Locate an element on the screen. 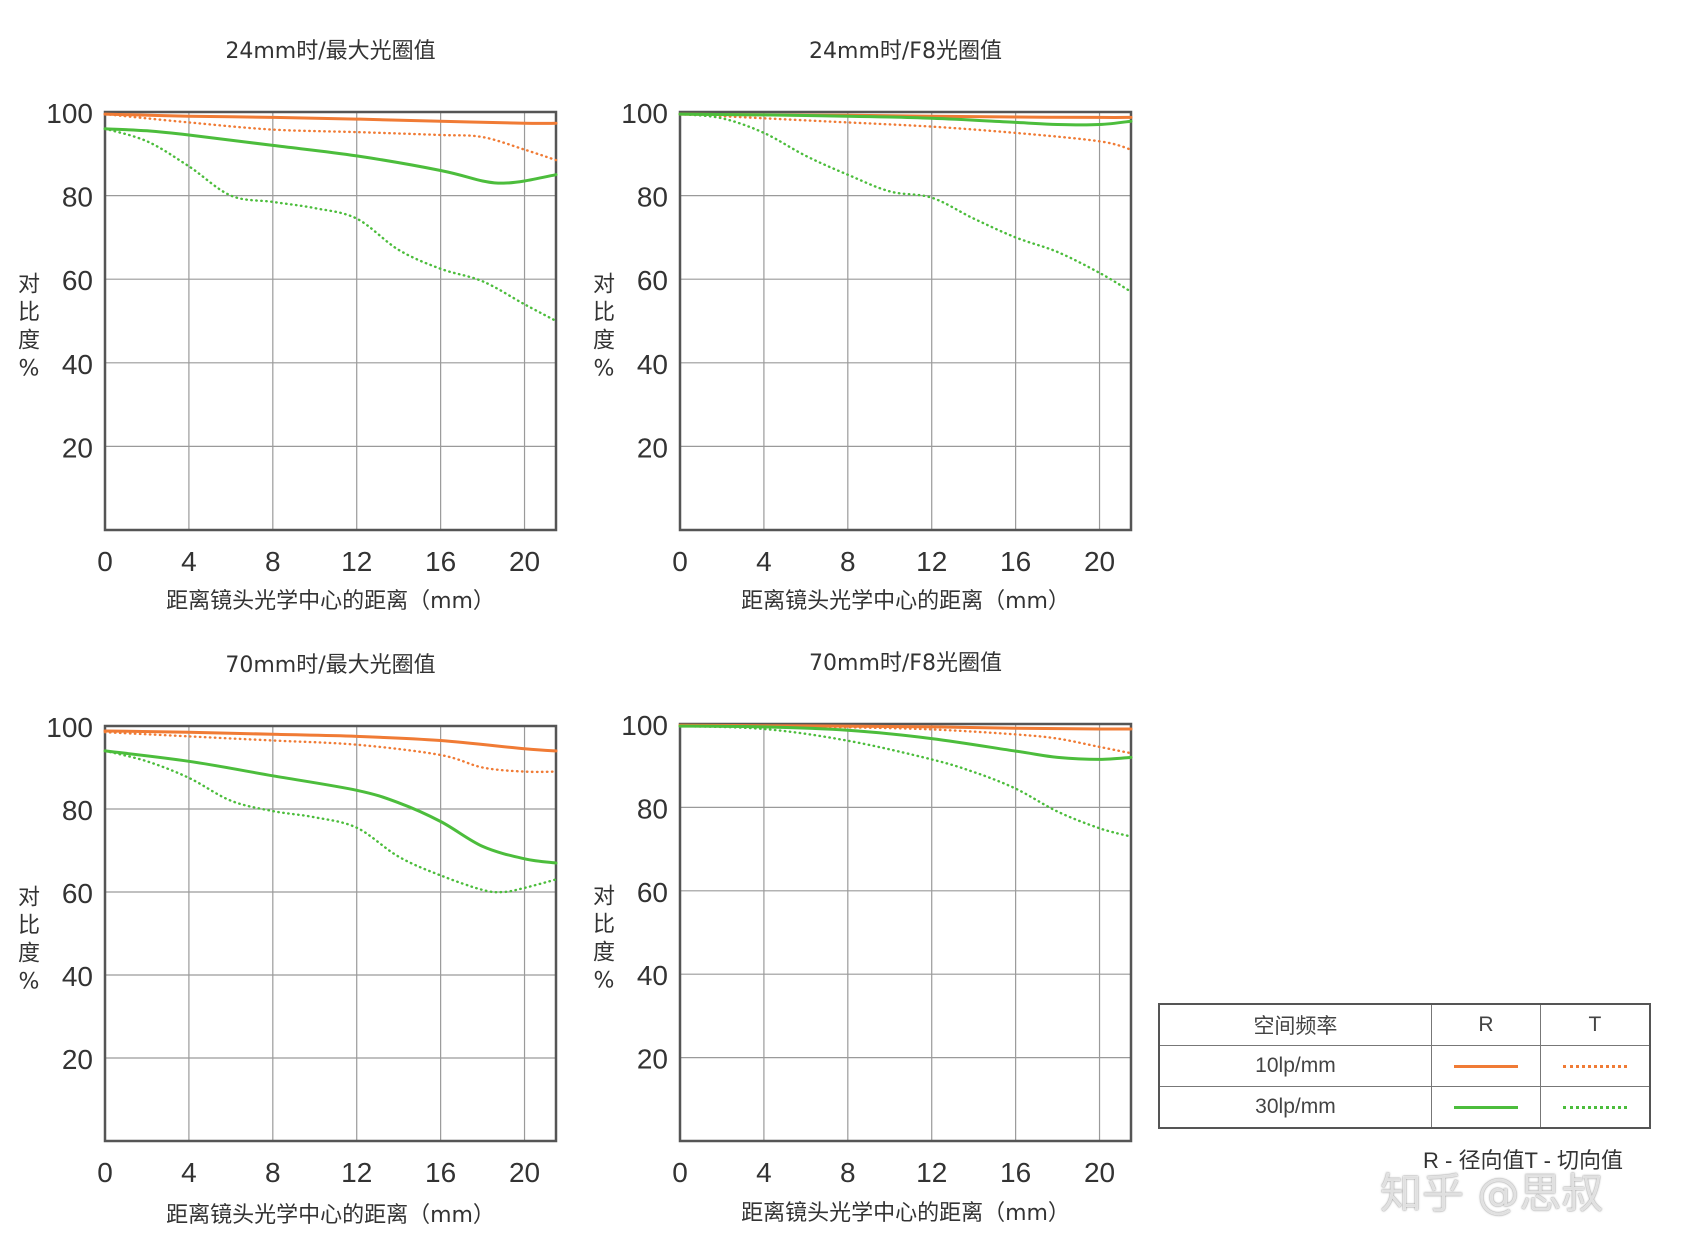  legend-label-10lp: 10lp/mm is located at coordinates (1295, 1066).